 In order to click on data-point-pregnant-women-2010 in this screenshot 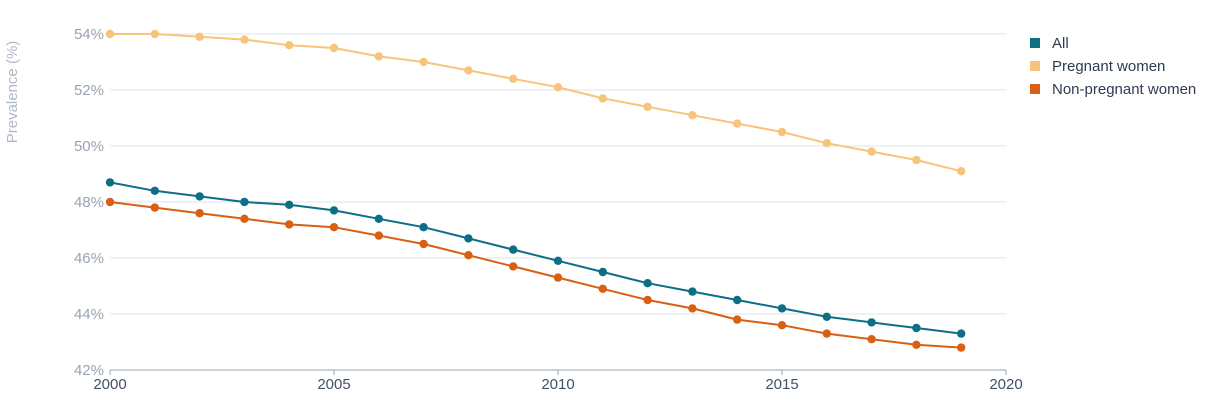, I will do `click(558, 87)`.